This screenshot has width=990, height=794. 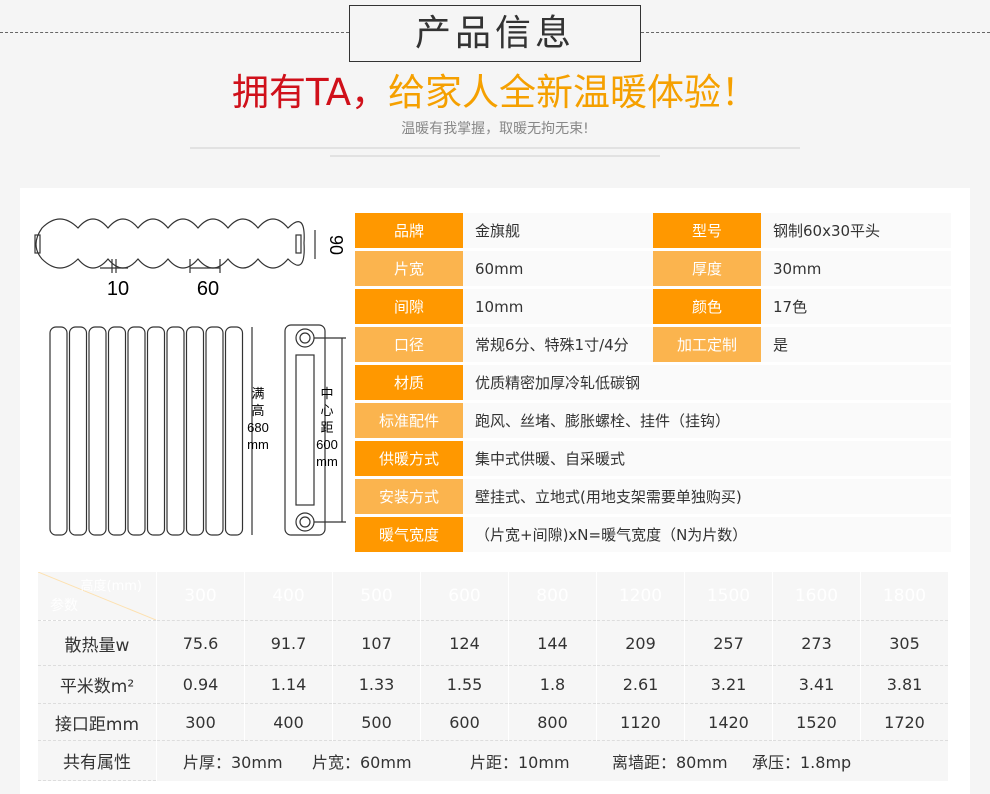 What do you see at coordinates (208, 289) in the screenshot?
I see `width-dimension: 60` at bounding box center [208, 289].